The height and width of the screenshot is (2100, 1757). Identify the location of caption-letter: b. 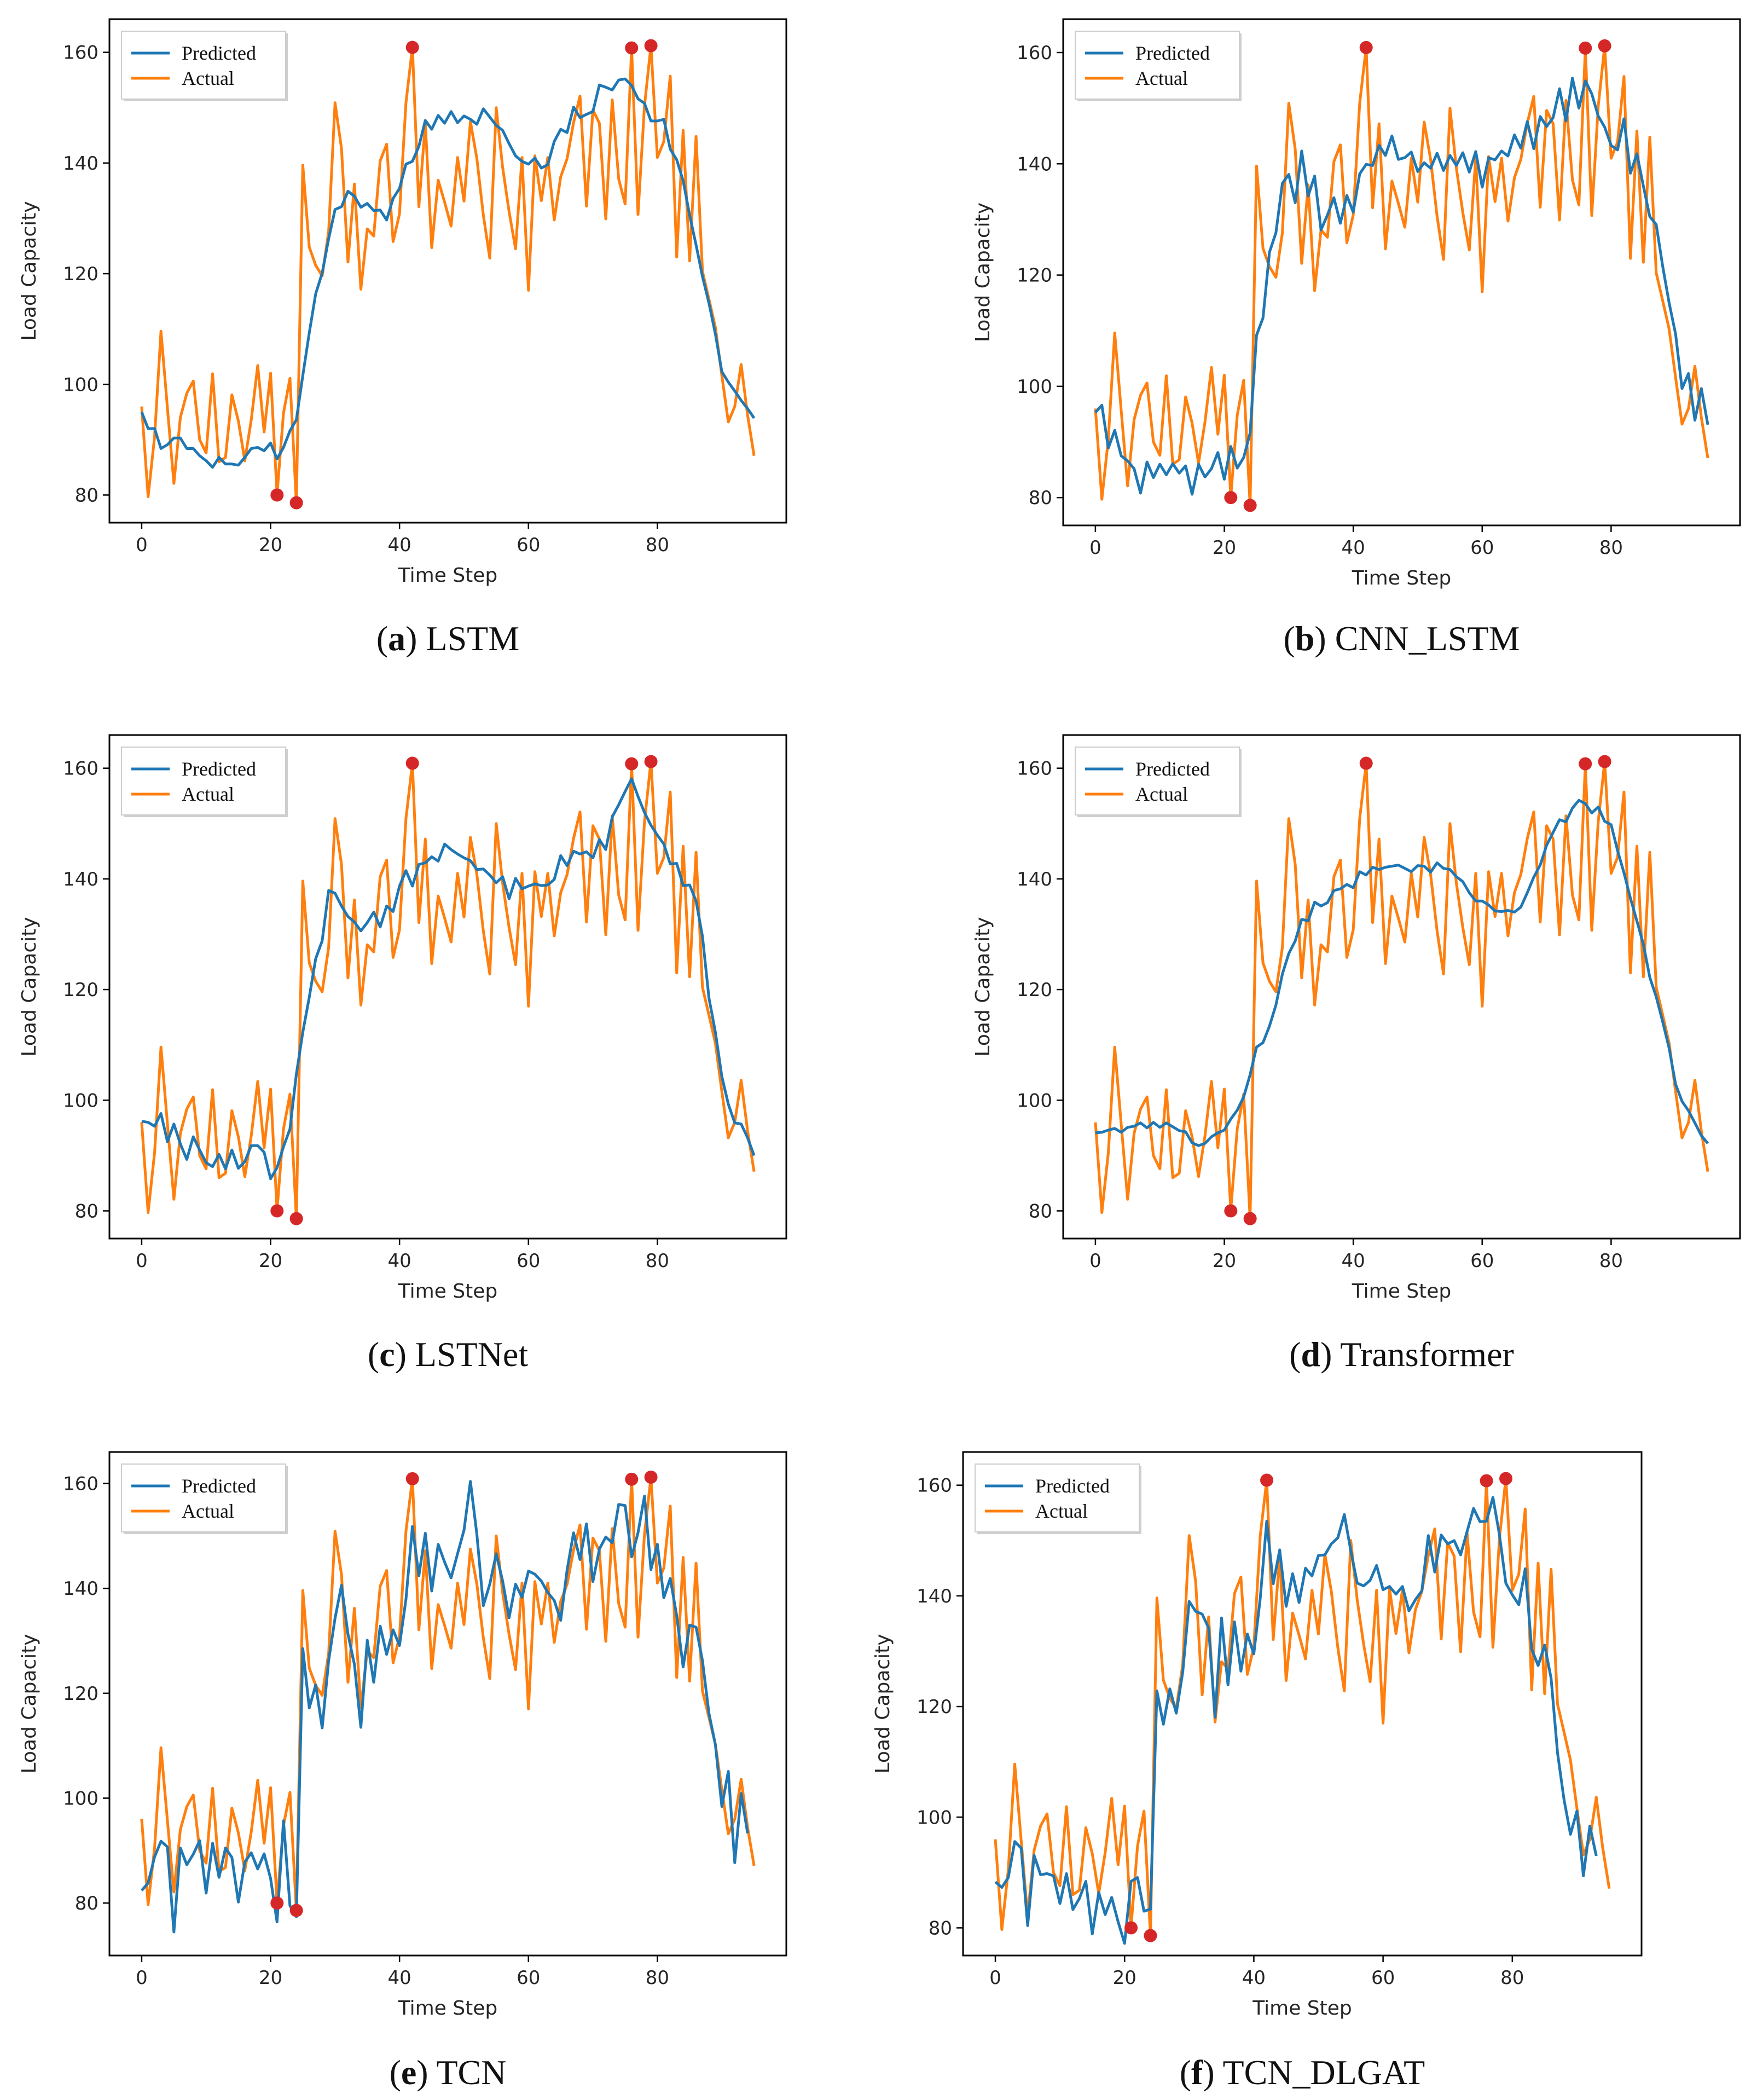
(1305, 638).